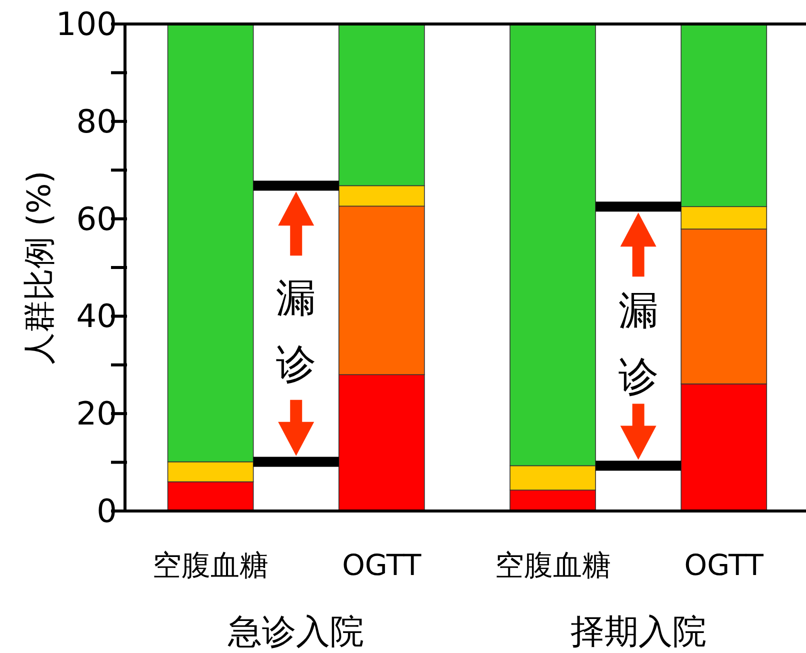 This screenshot has width=806, height=653. I want to click on y-tick-label: 100, so click(86, 24).